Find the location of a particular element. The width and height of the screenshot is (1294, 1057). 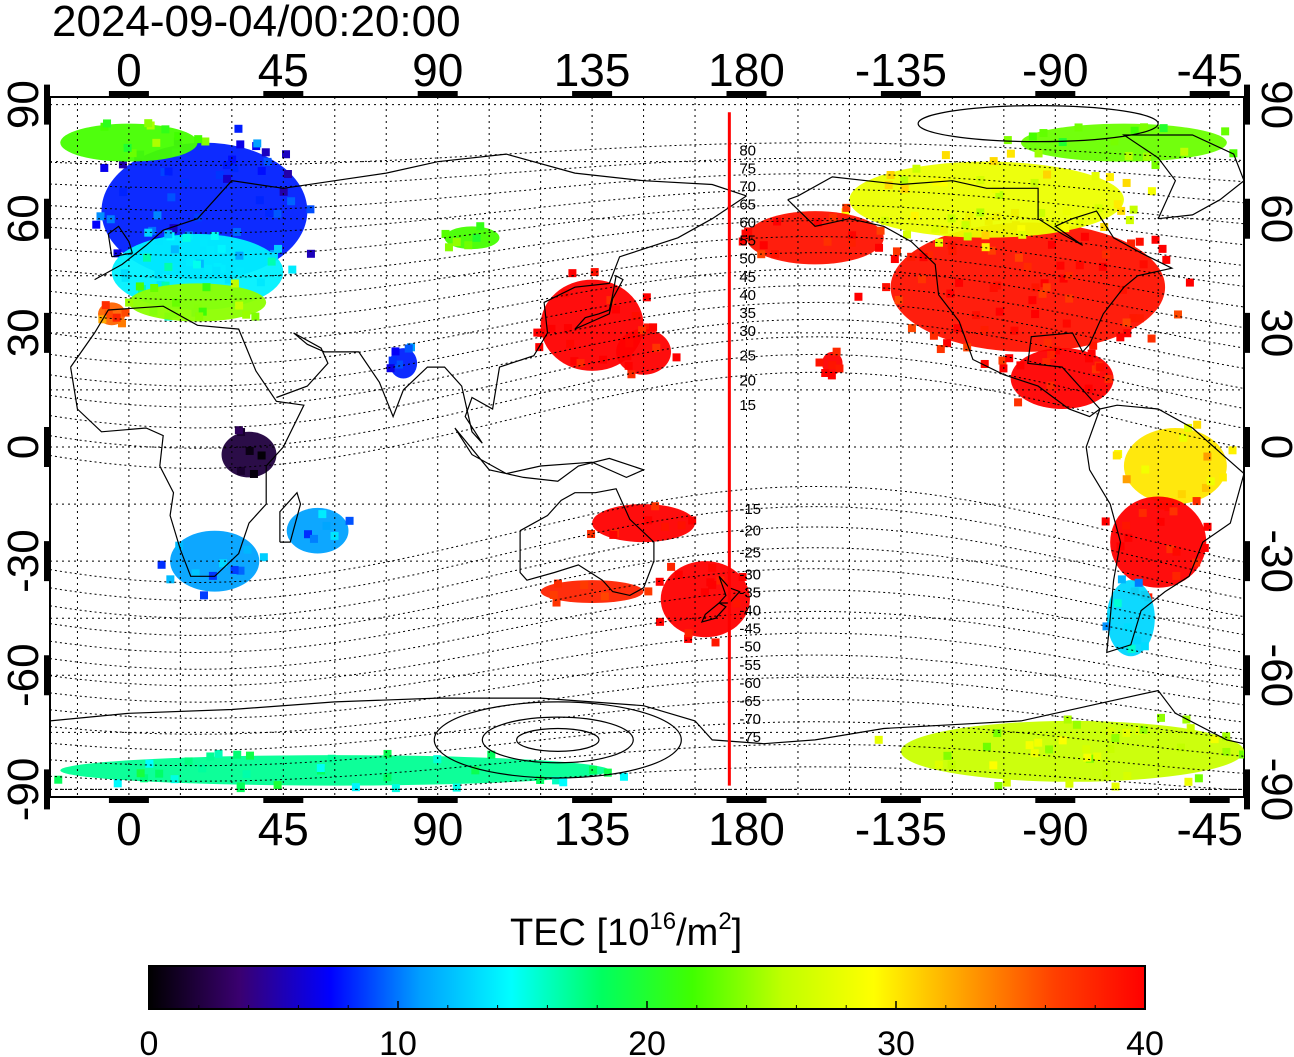

tec-region-india is located at coordinates (402, 361).